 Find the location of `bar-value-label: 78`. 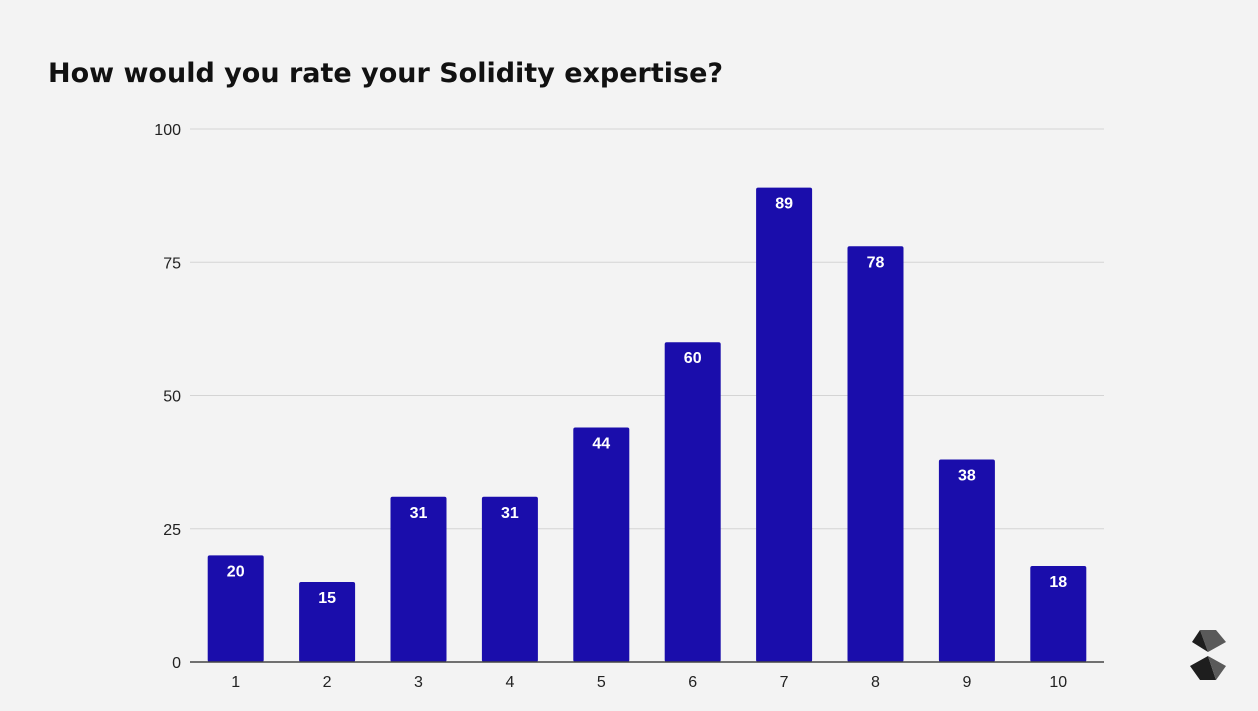

bar-value-label: 78 is located at coordinates (876, 262).